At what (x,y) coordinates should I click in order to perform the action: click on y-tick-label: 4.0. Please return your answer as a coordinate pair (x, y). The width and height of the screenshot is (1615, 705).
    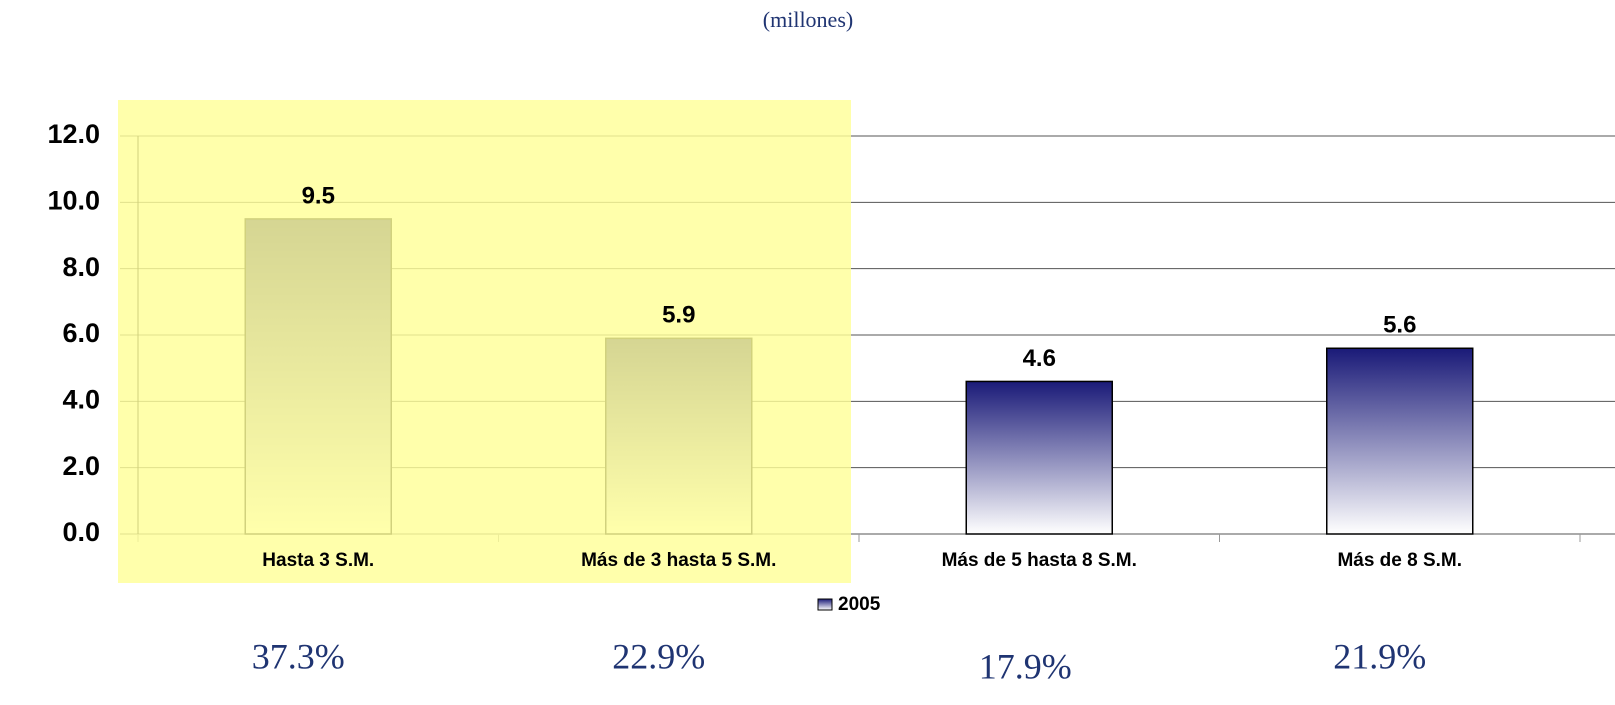
    Looking at the image, I should click on (81, 399).